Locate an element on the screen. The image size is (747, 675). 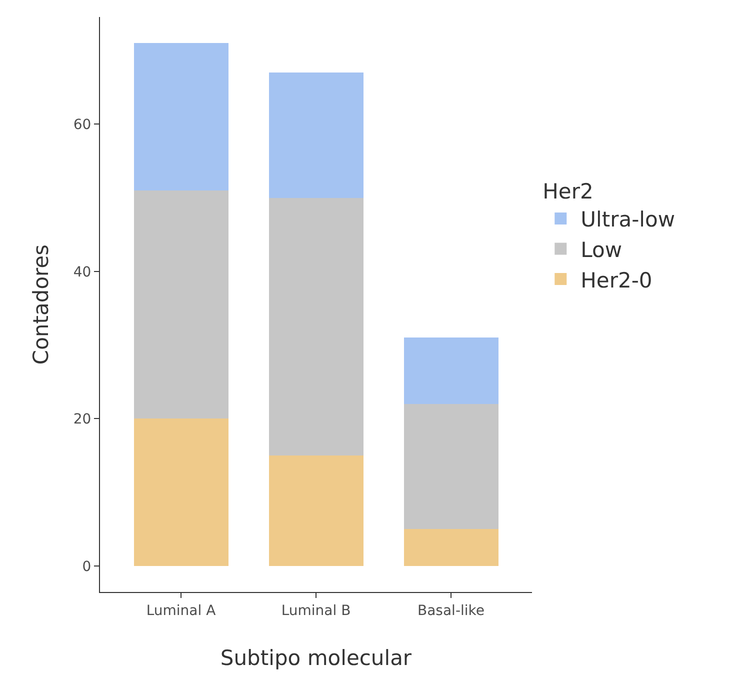
legend-label: Ultra-low is located at coordinates (628, 220).